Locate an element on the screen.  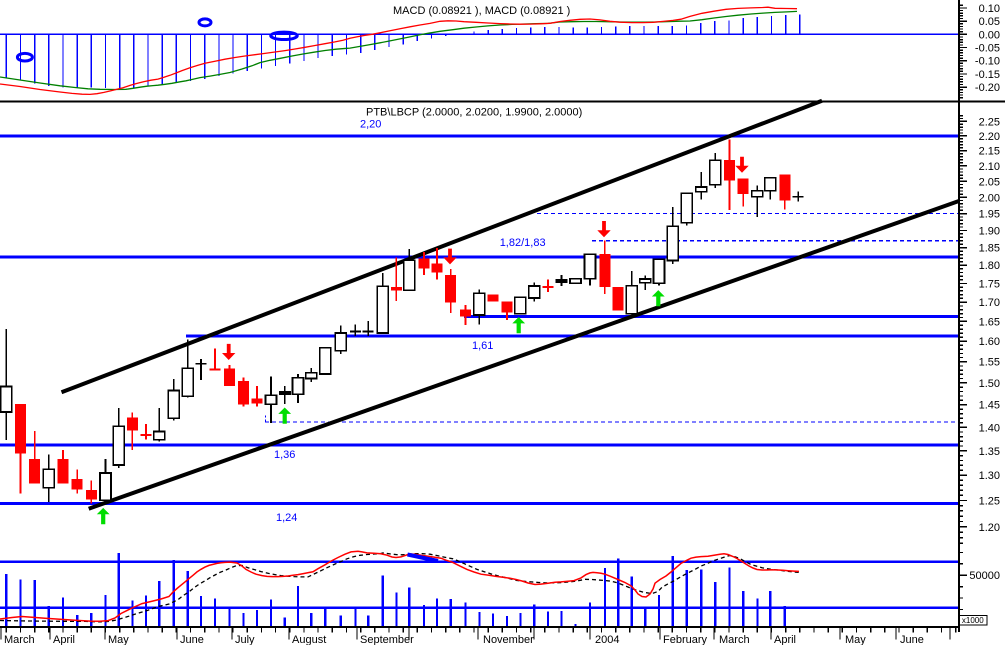
svg-text: February is located at coordinates (685, 639).